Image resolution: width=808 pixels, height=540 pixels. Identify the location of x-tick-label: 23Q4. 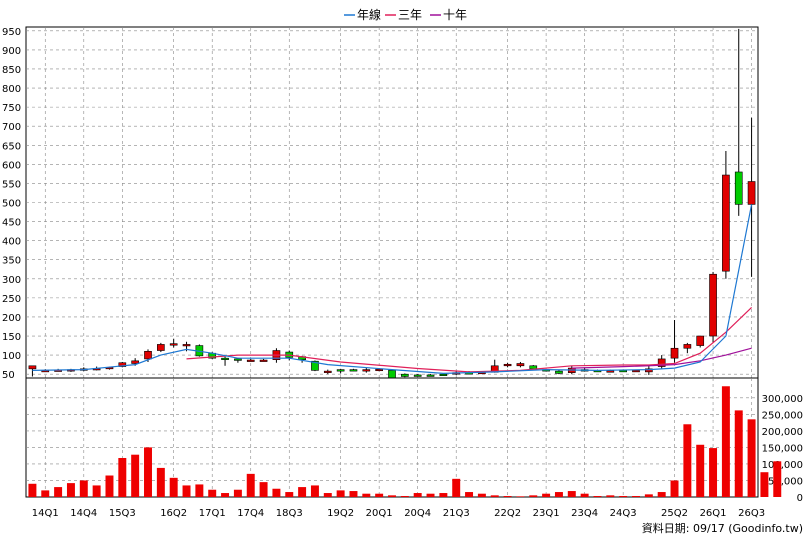
(584, 513).